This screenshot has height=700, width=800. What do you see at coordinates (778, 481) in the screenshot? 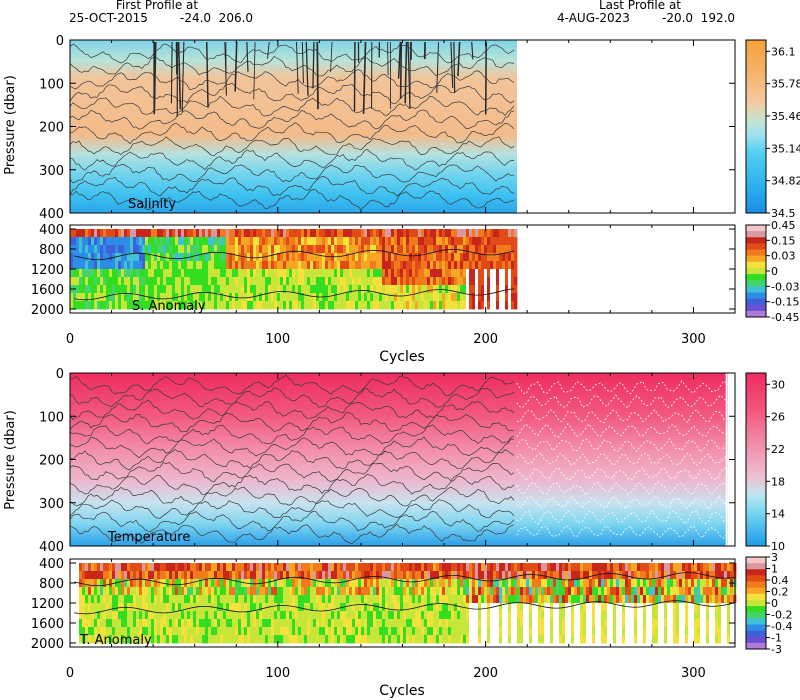
I see `temperature-colorbar-label: 18` at bounding box center [778, 481].